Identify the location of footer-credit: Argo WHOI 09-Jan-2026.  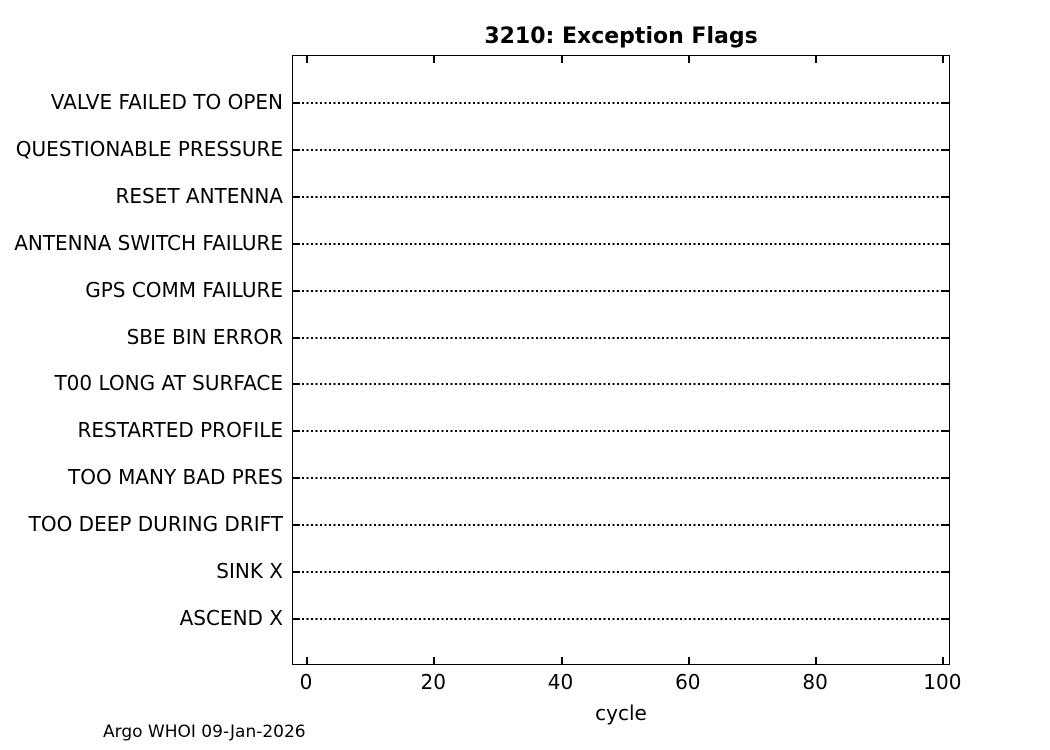
(204, 732).